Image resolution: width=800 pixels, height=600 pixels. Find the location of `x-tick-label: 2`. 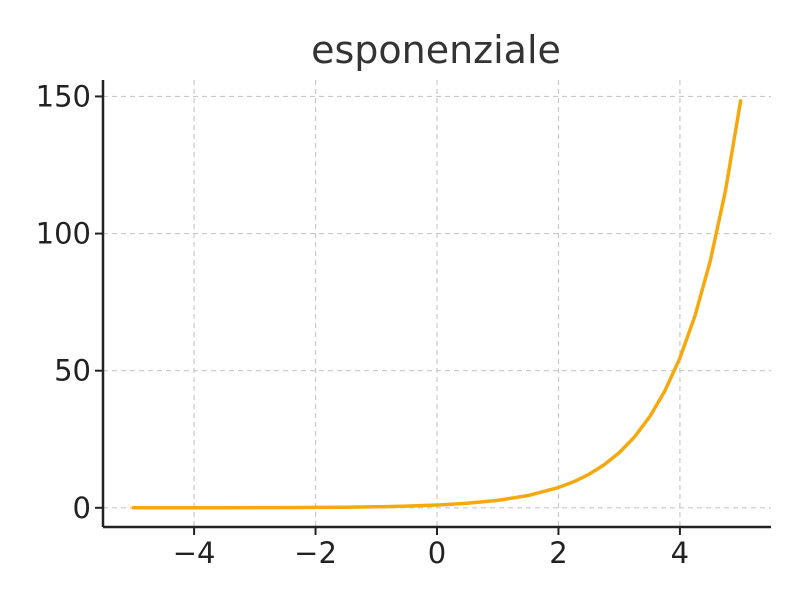

x-tick-label: 2 is located at coordinates (558, 553).